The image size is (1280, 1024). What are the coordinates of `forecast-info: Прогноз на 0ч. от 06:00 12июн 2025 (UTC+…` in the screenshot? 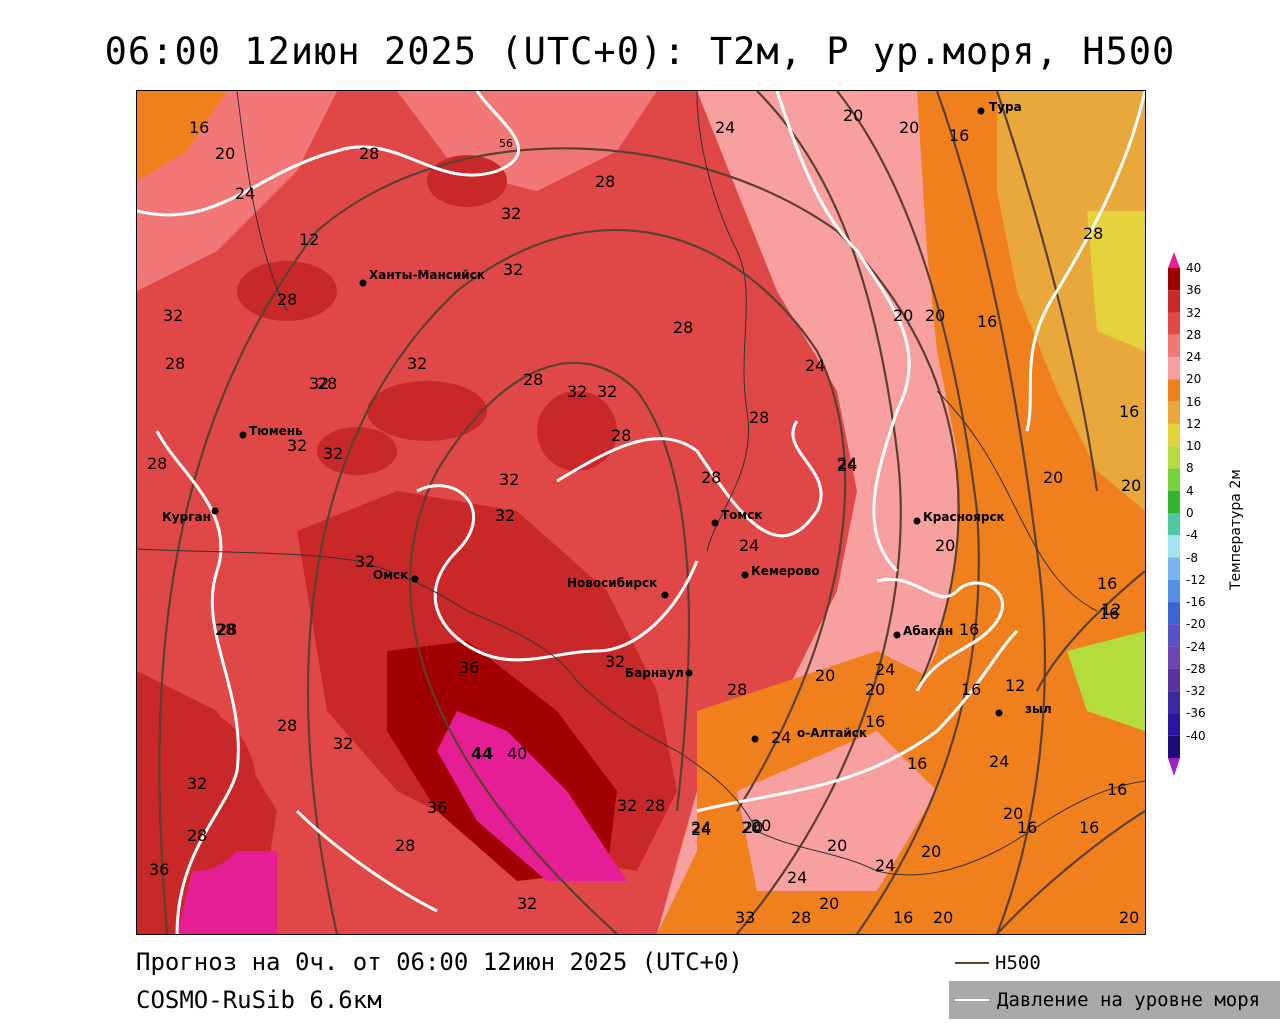 It's located at (439, 962).